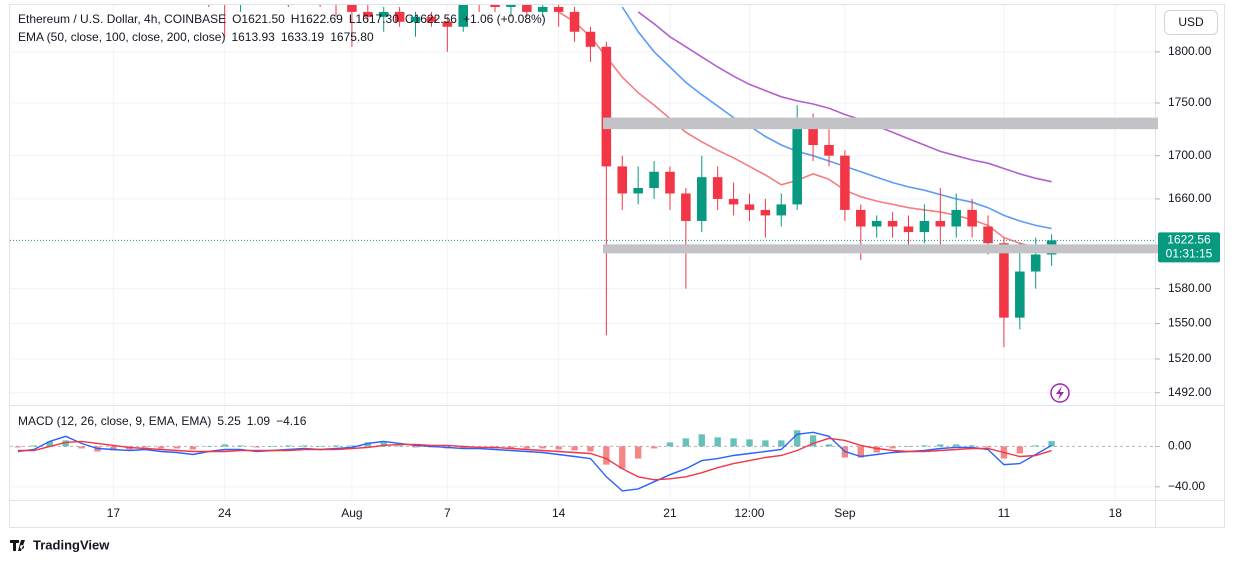 The width and height of the screenshot is (1233, 563). What do you see at coordinates (114, 513) in the screenshot?
I see `x-tick-label: 17` at bounding box center [114, 513].